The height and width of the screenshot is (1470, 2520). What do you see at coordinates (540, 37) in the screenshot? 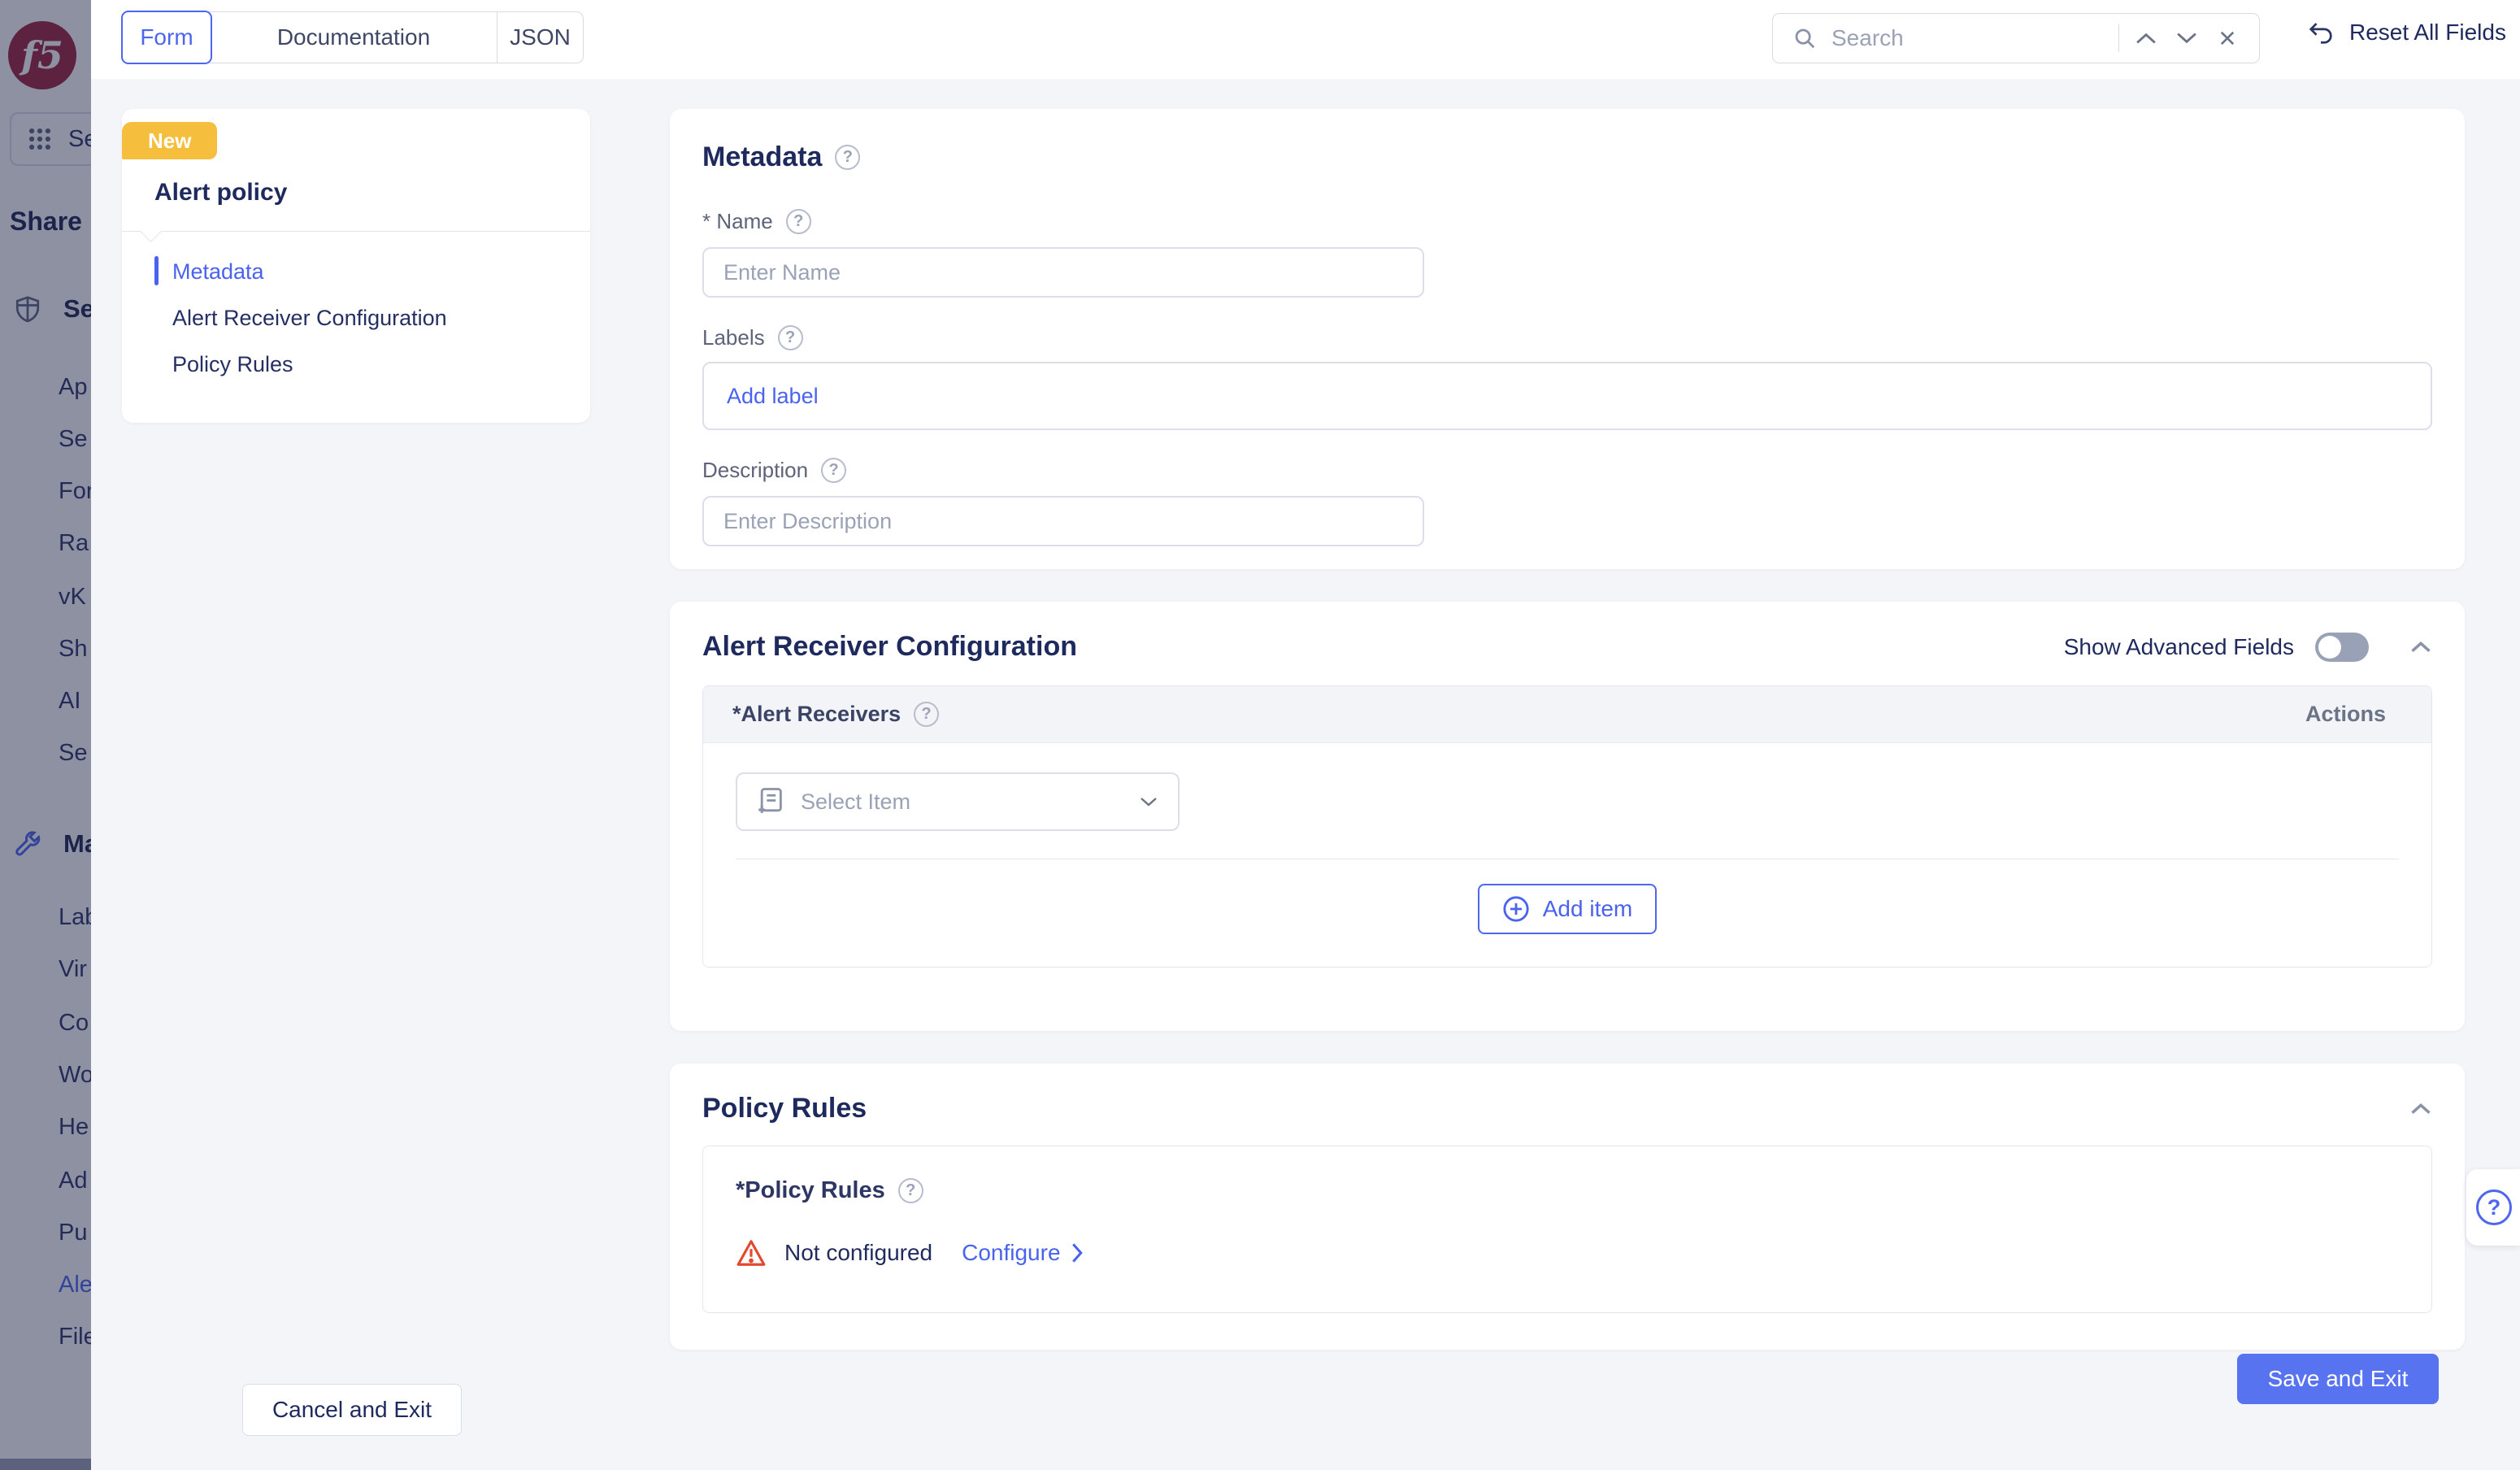
I see `tab-json: JSON` at bounding box center [540, 37].